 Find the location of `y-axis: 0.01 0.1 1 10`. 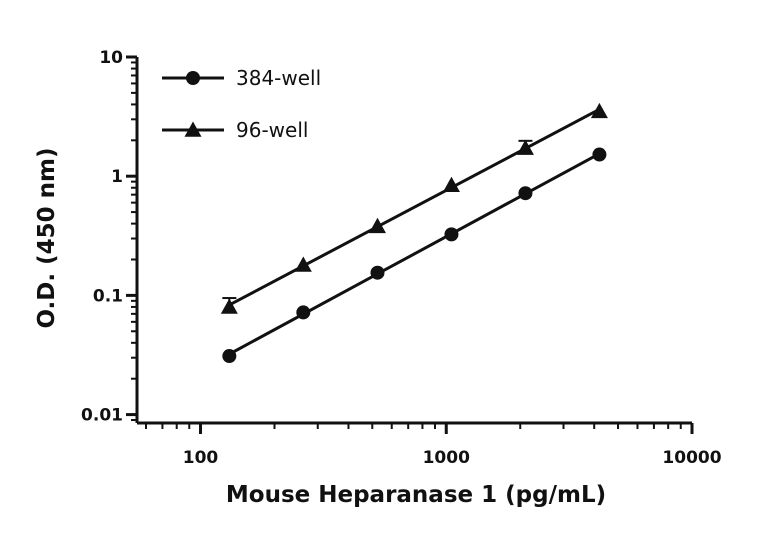

y-axis: 0.01 0.1 1 10 is located at coordinates (110, 237).